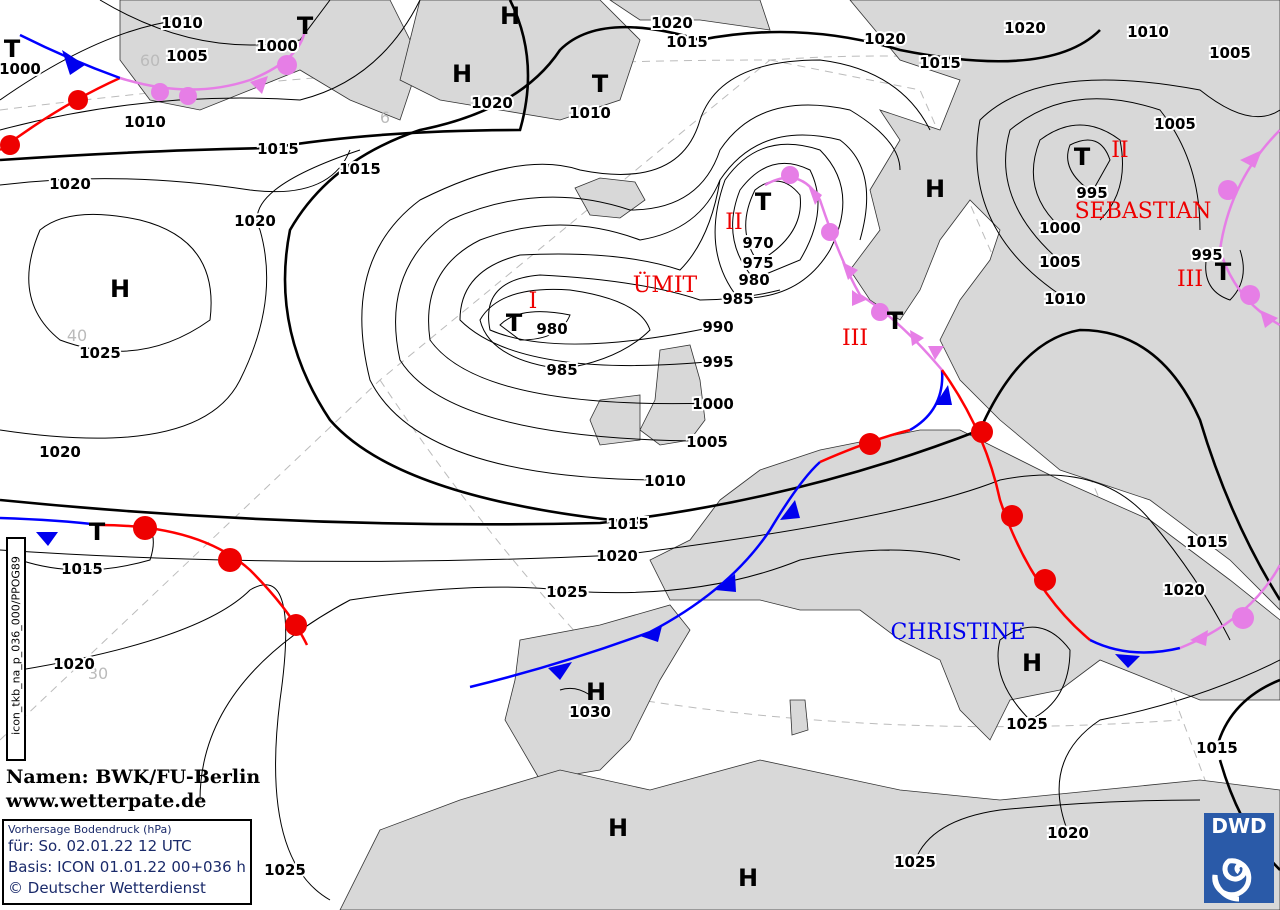 This screenshot has width=1280, height=910. Describe the element at coordinates (647, 395) in the screenshot. I see `british-isles` at that location.